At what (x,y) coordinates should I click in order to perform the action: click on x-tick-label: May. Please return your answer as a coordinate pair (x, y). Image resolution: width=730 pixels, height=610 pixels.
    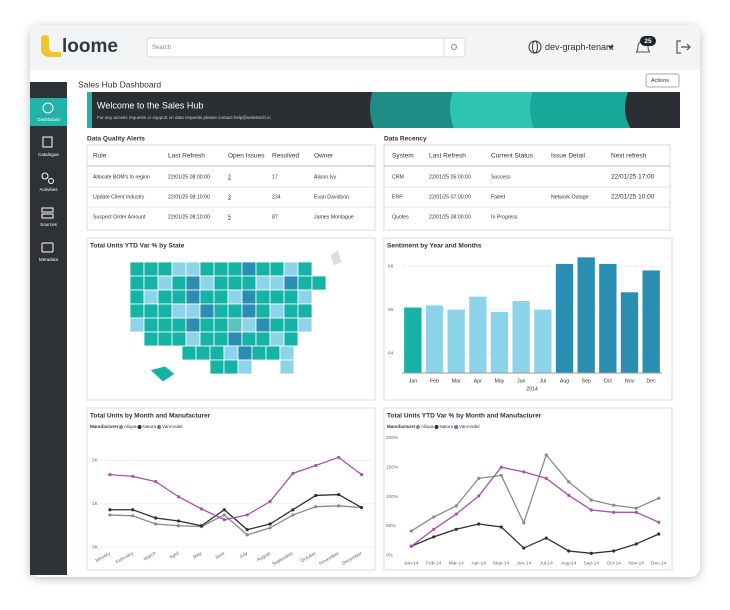
    Looking at the image, I should click on (500, 381).